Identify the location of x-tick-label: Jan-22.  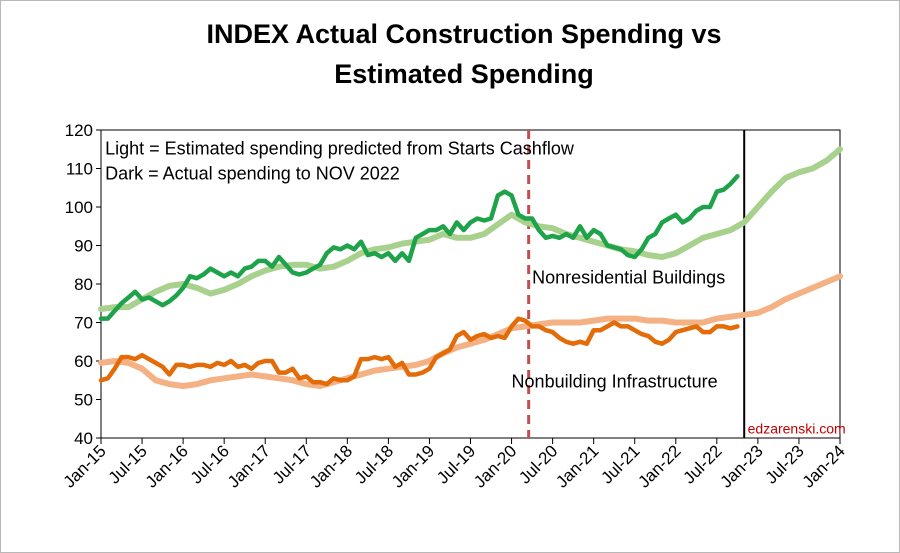
(659, 466).